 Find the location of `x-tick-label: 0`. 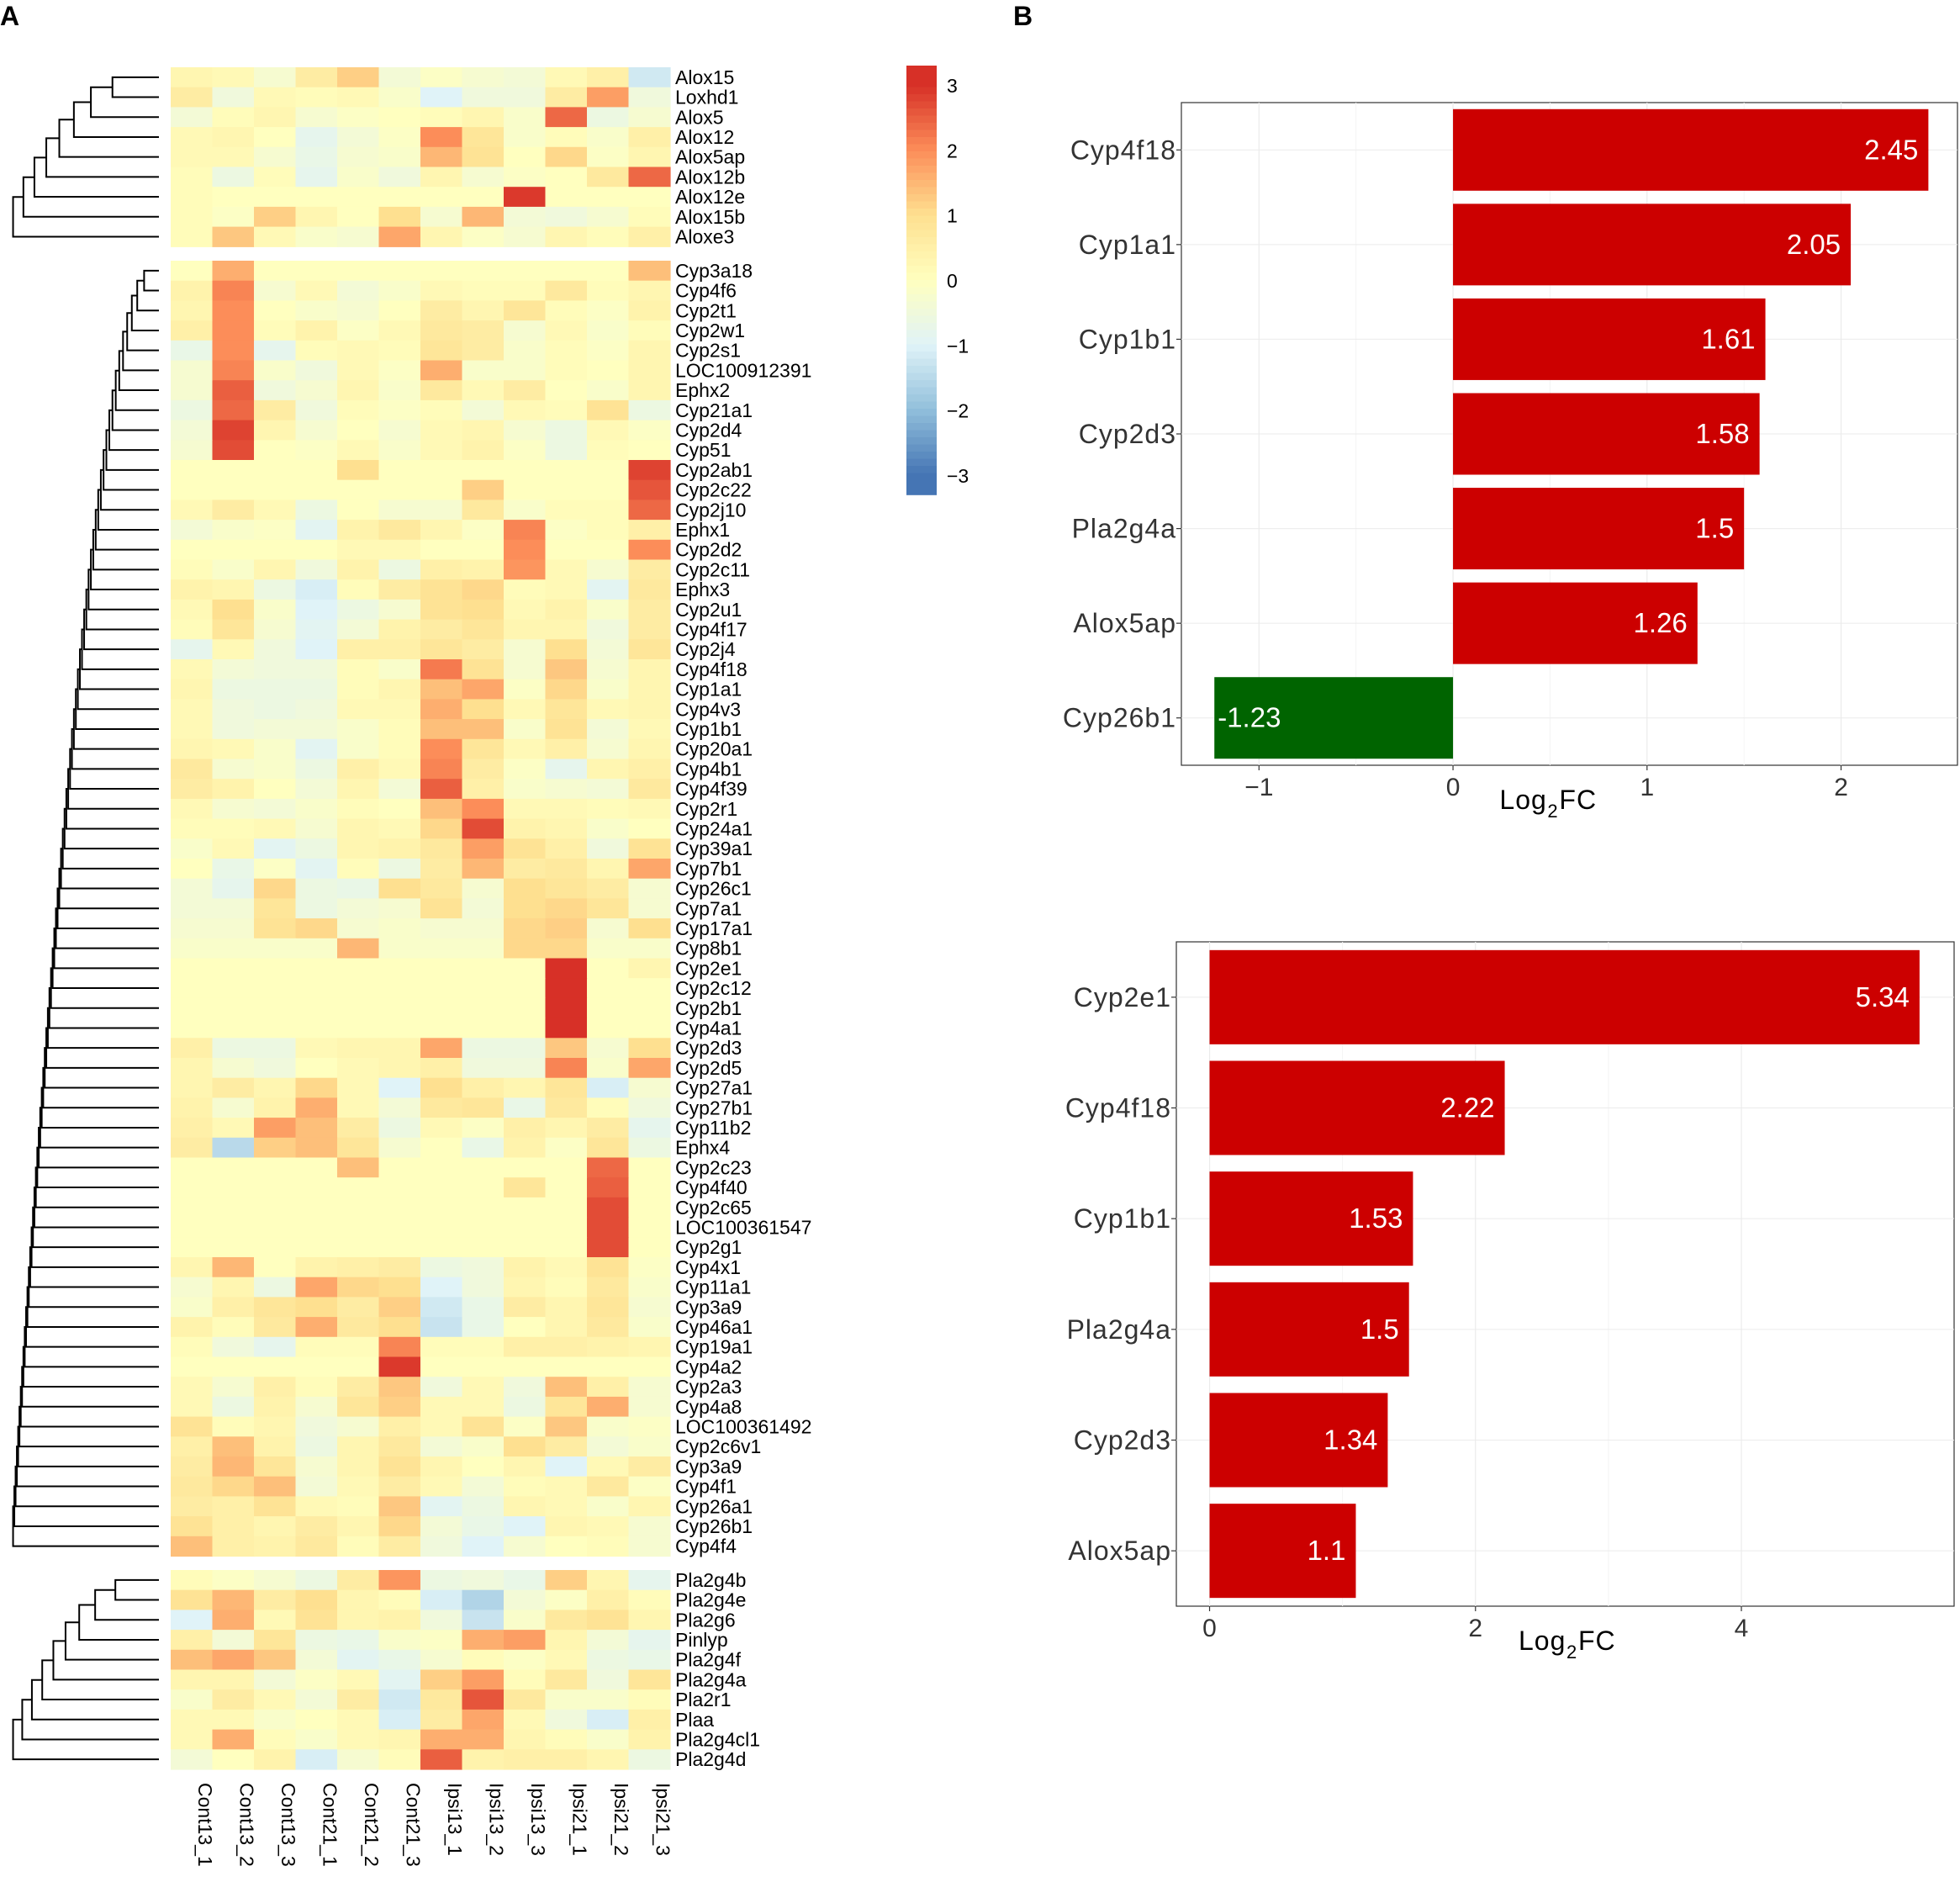

x-tick-label: 0 is located at coordinates (1453, 787).